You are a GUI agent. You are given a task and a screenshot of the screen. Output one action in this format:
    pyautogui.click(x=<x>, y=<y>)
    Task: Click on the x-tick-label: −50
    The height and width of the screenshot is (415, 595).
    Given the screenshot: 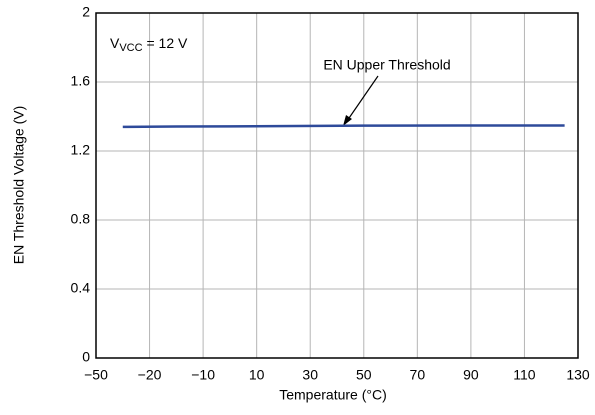 What is the action you would take?
    pyautogui.click(x=96, y=375)
    